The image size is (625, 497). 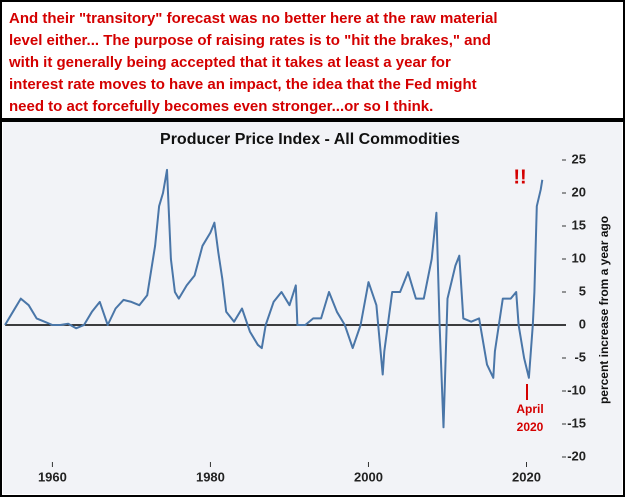 I want to click on annotation: April, so click(x=529, y=409).